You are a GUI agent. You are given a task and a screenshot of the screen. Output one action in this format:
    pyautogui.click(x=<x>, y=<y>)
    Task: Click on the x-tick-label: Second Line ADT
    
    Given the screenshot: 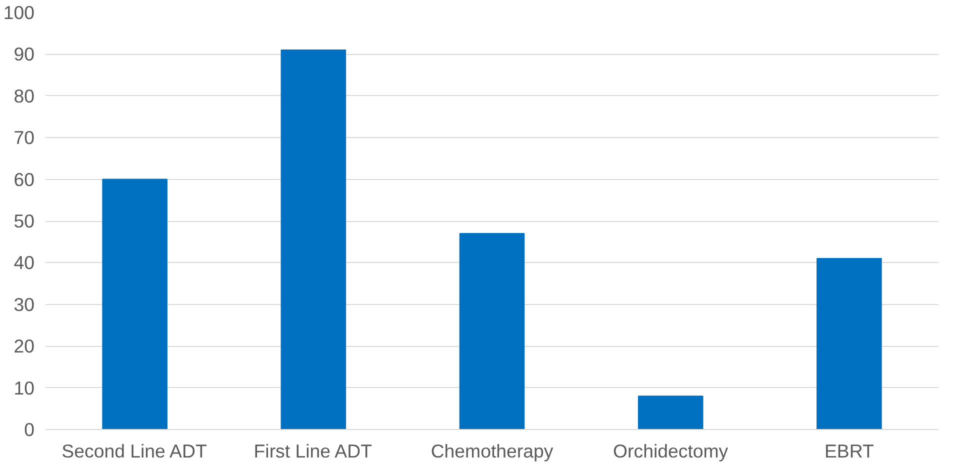 What is the action you would take?
    pyautogui.click(x=134, y=451)
    